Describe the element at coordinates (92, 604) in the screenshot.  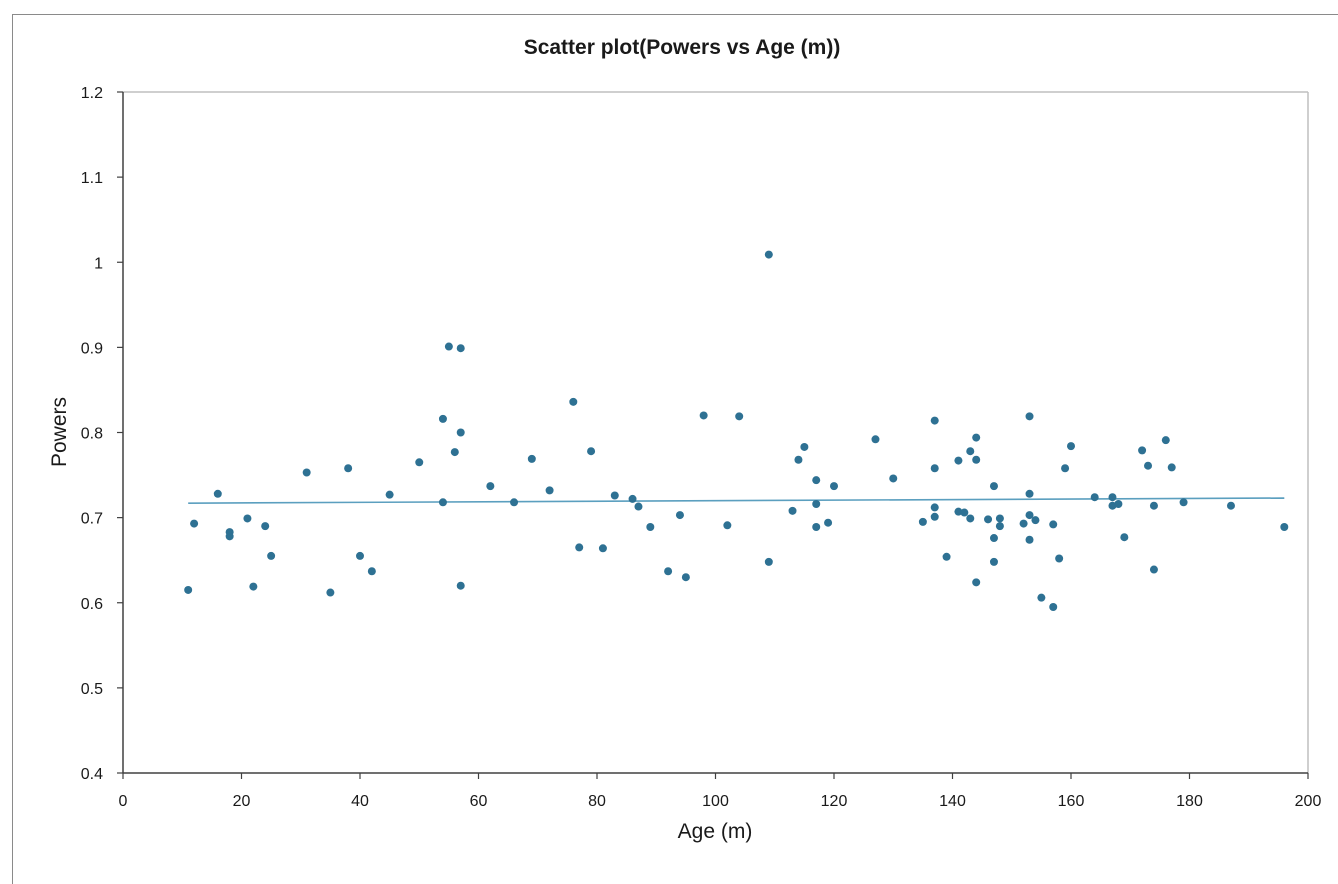
I see `y-tick-label: 0.6` at that location.